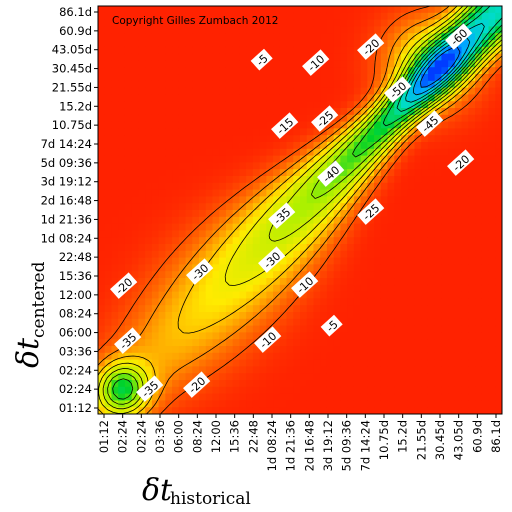  I want to click on x-tick-label: 02:24, so click(123, 436).